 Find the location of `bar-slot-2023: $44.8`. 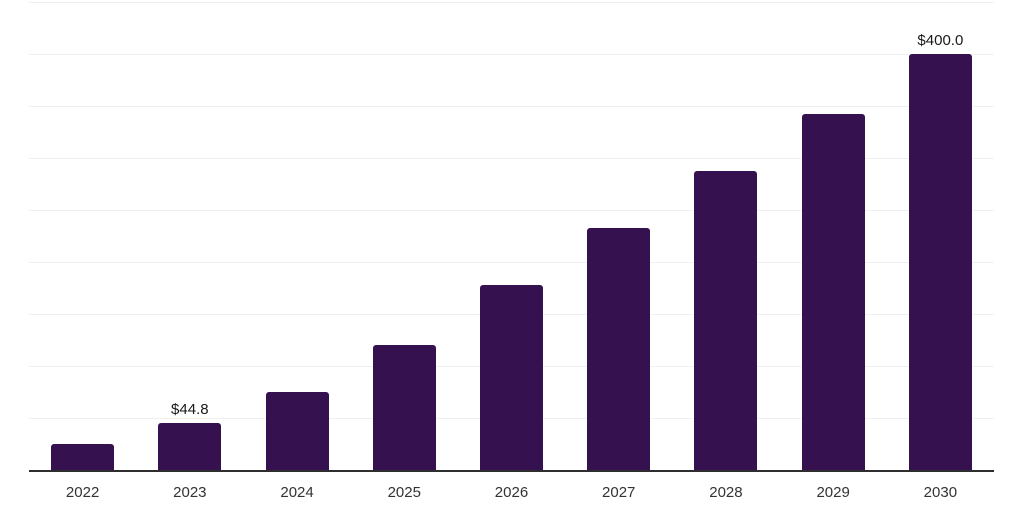

bar-slot-2023: $44.8 is located at coordinates (189, 236).